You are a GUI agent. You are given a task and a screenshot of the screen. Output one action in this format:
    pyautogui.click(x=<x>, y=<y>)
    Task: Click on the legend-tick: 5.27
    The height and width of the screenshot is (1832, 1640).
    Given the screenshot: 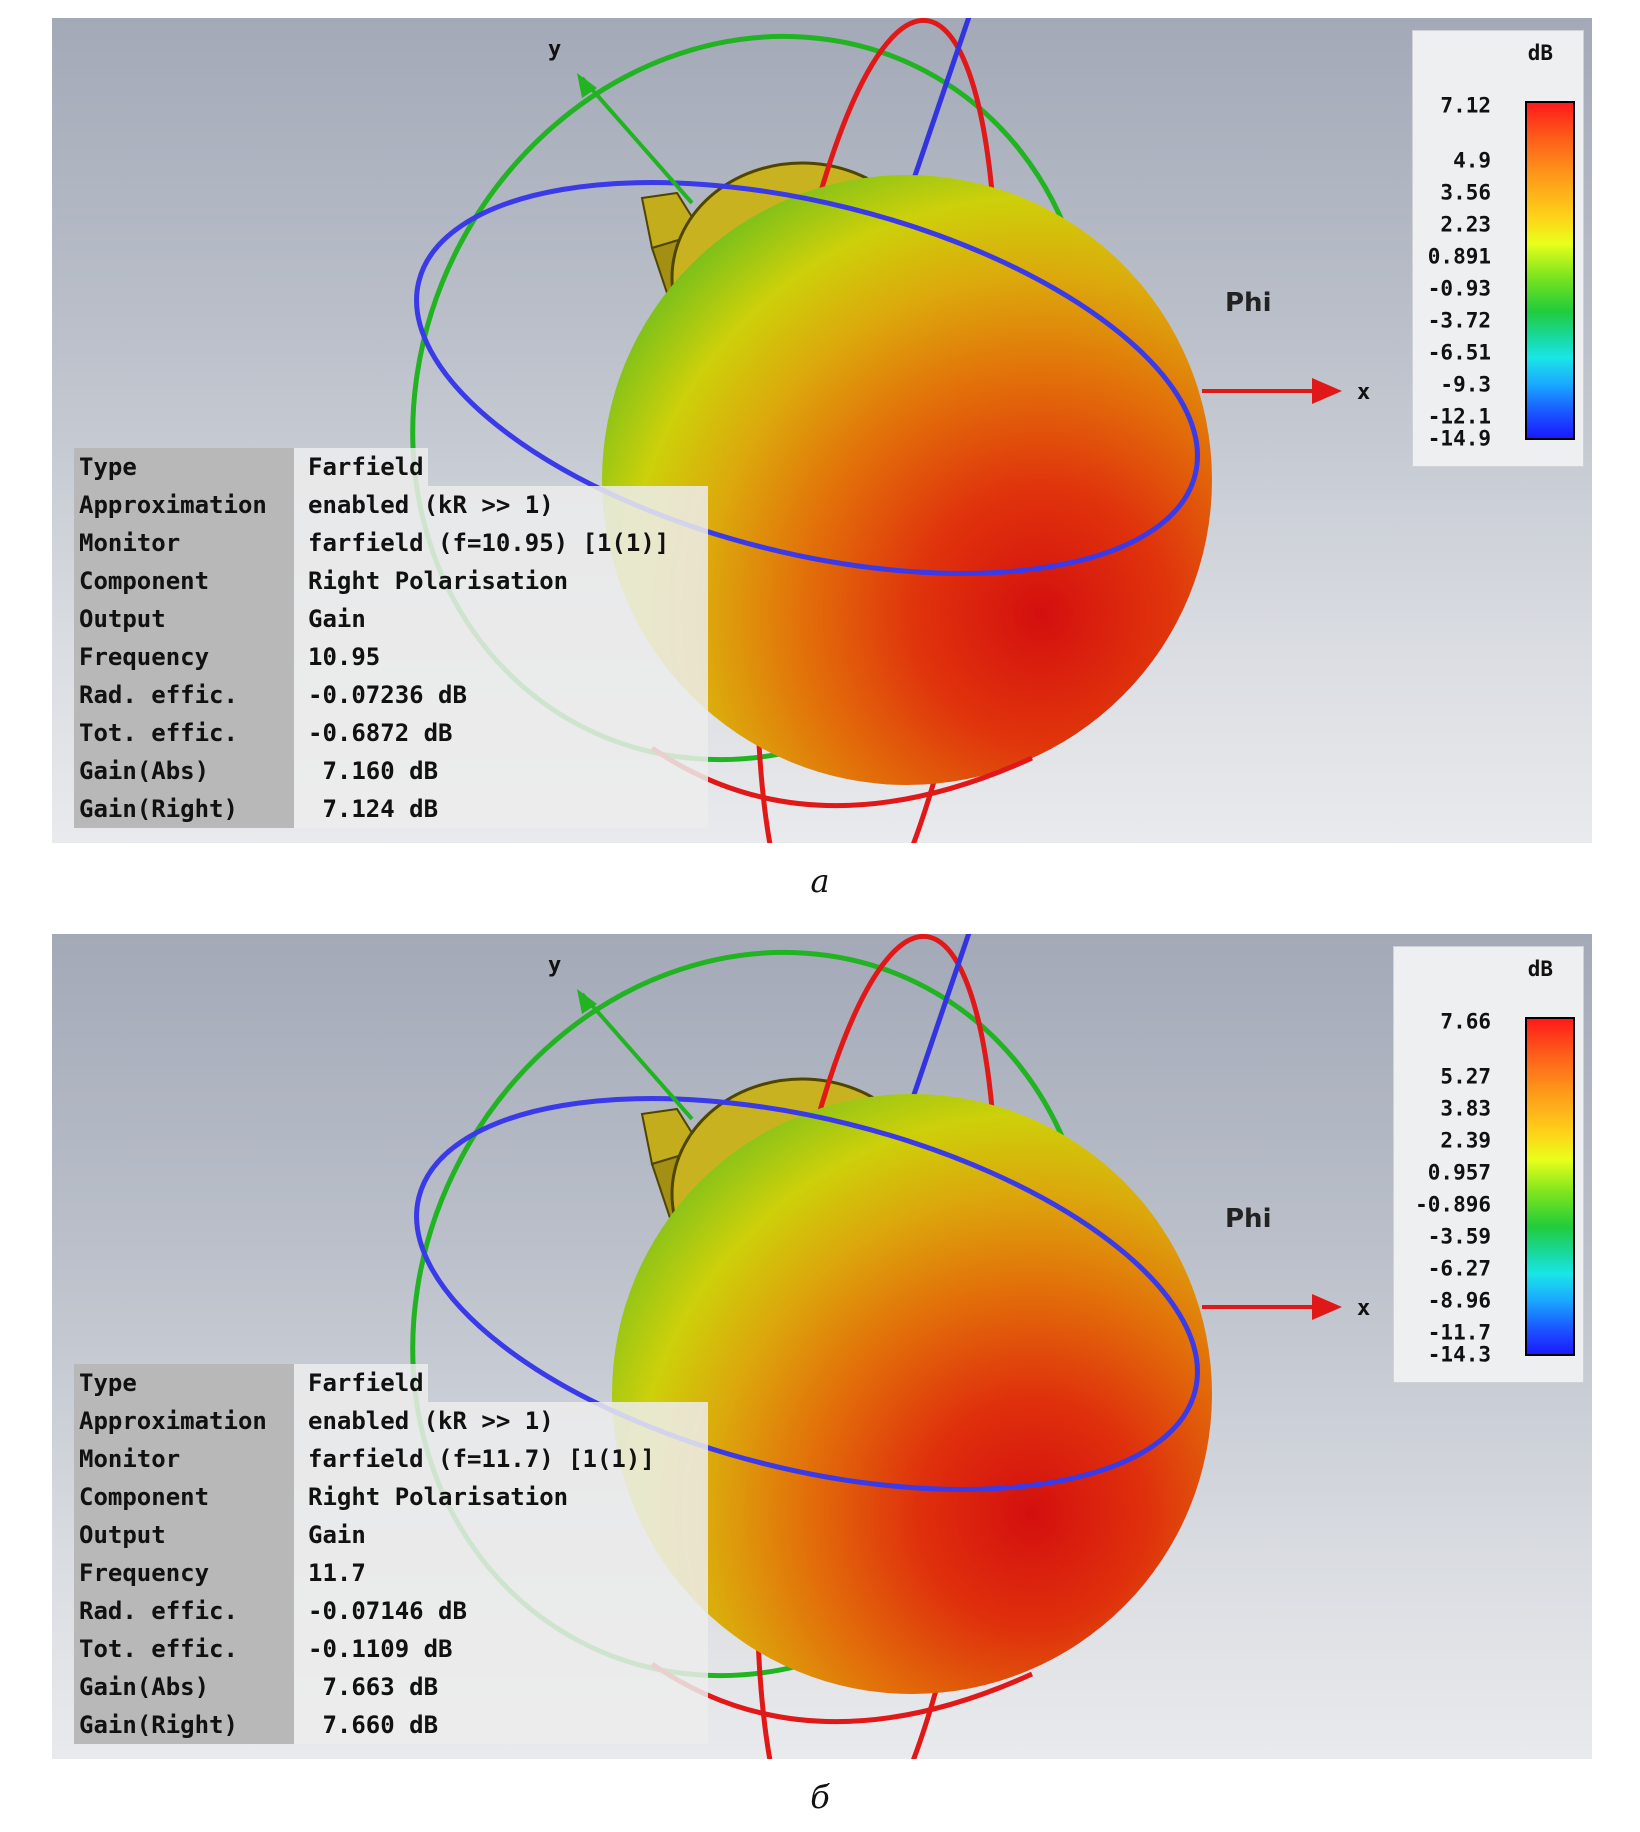 What is the action you would take?
    pyautogui.click(x=1465, y=1076)
    